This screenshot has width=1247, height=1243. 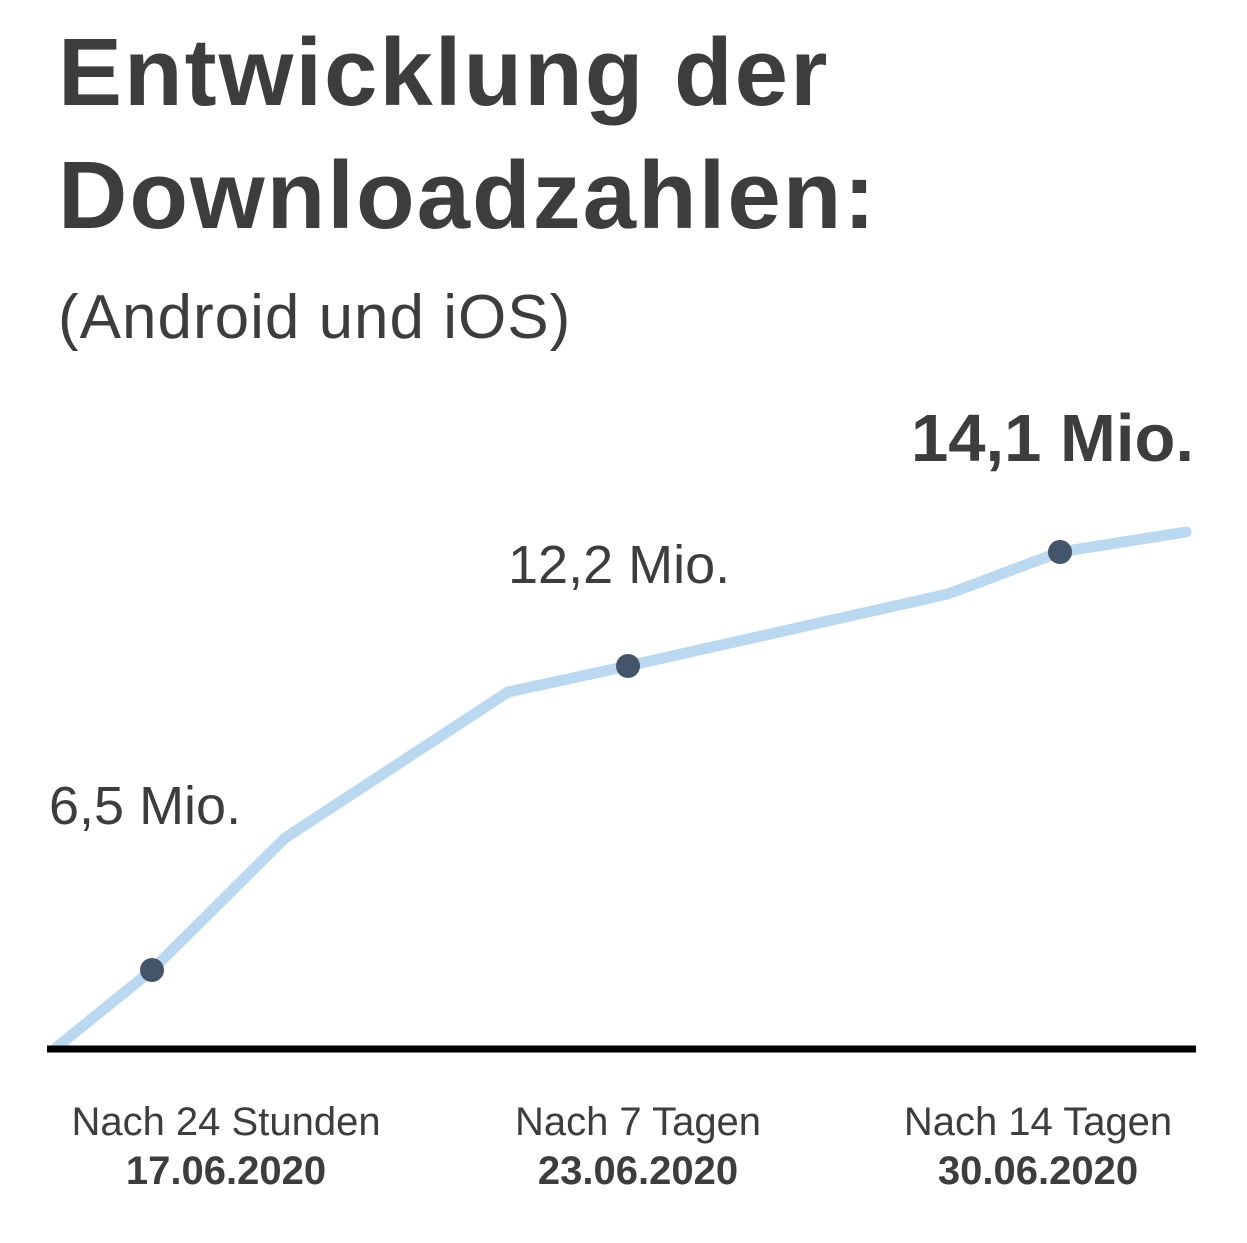 I want to click on data-label-14d: 14,1 Mio., so click(x=1052, y=438).